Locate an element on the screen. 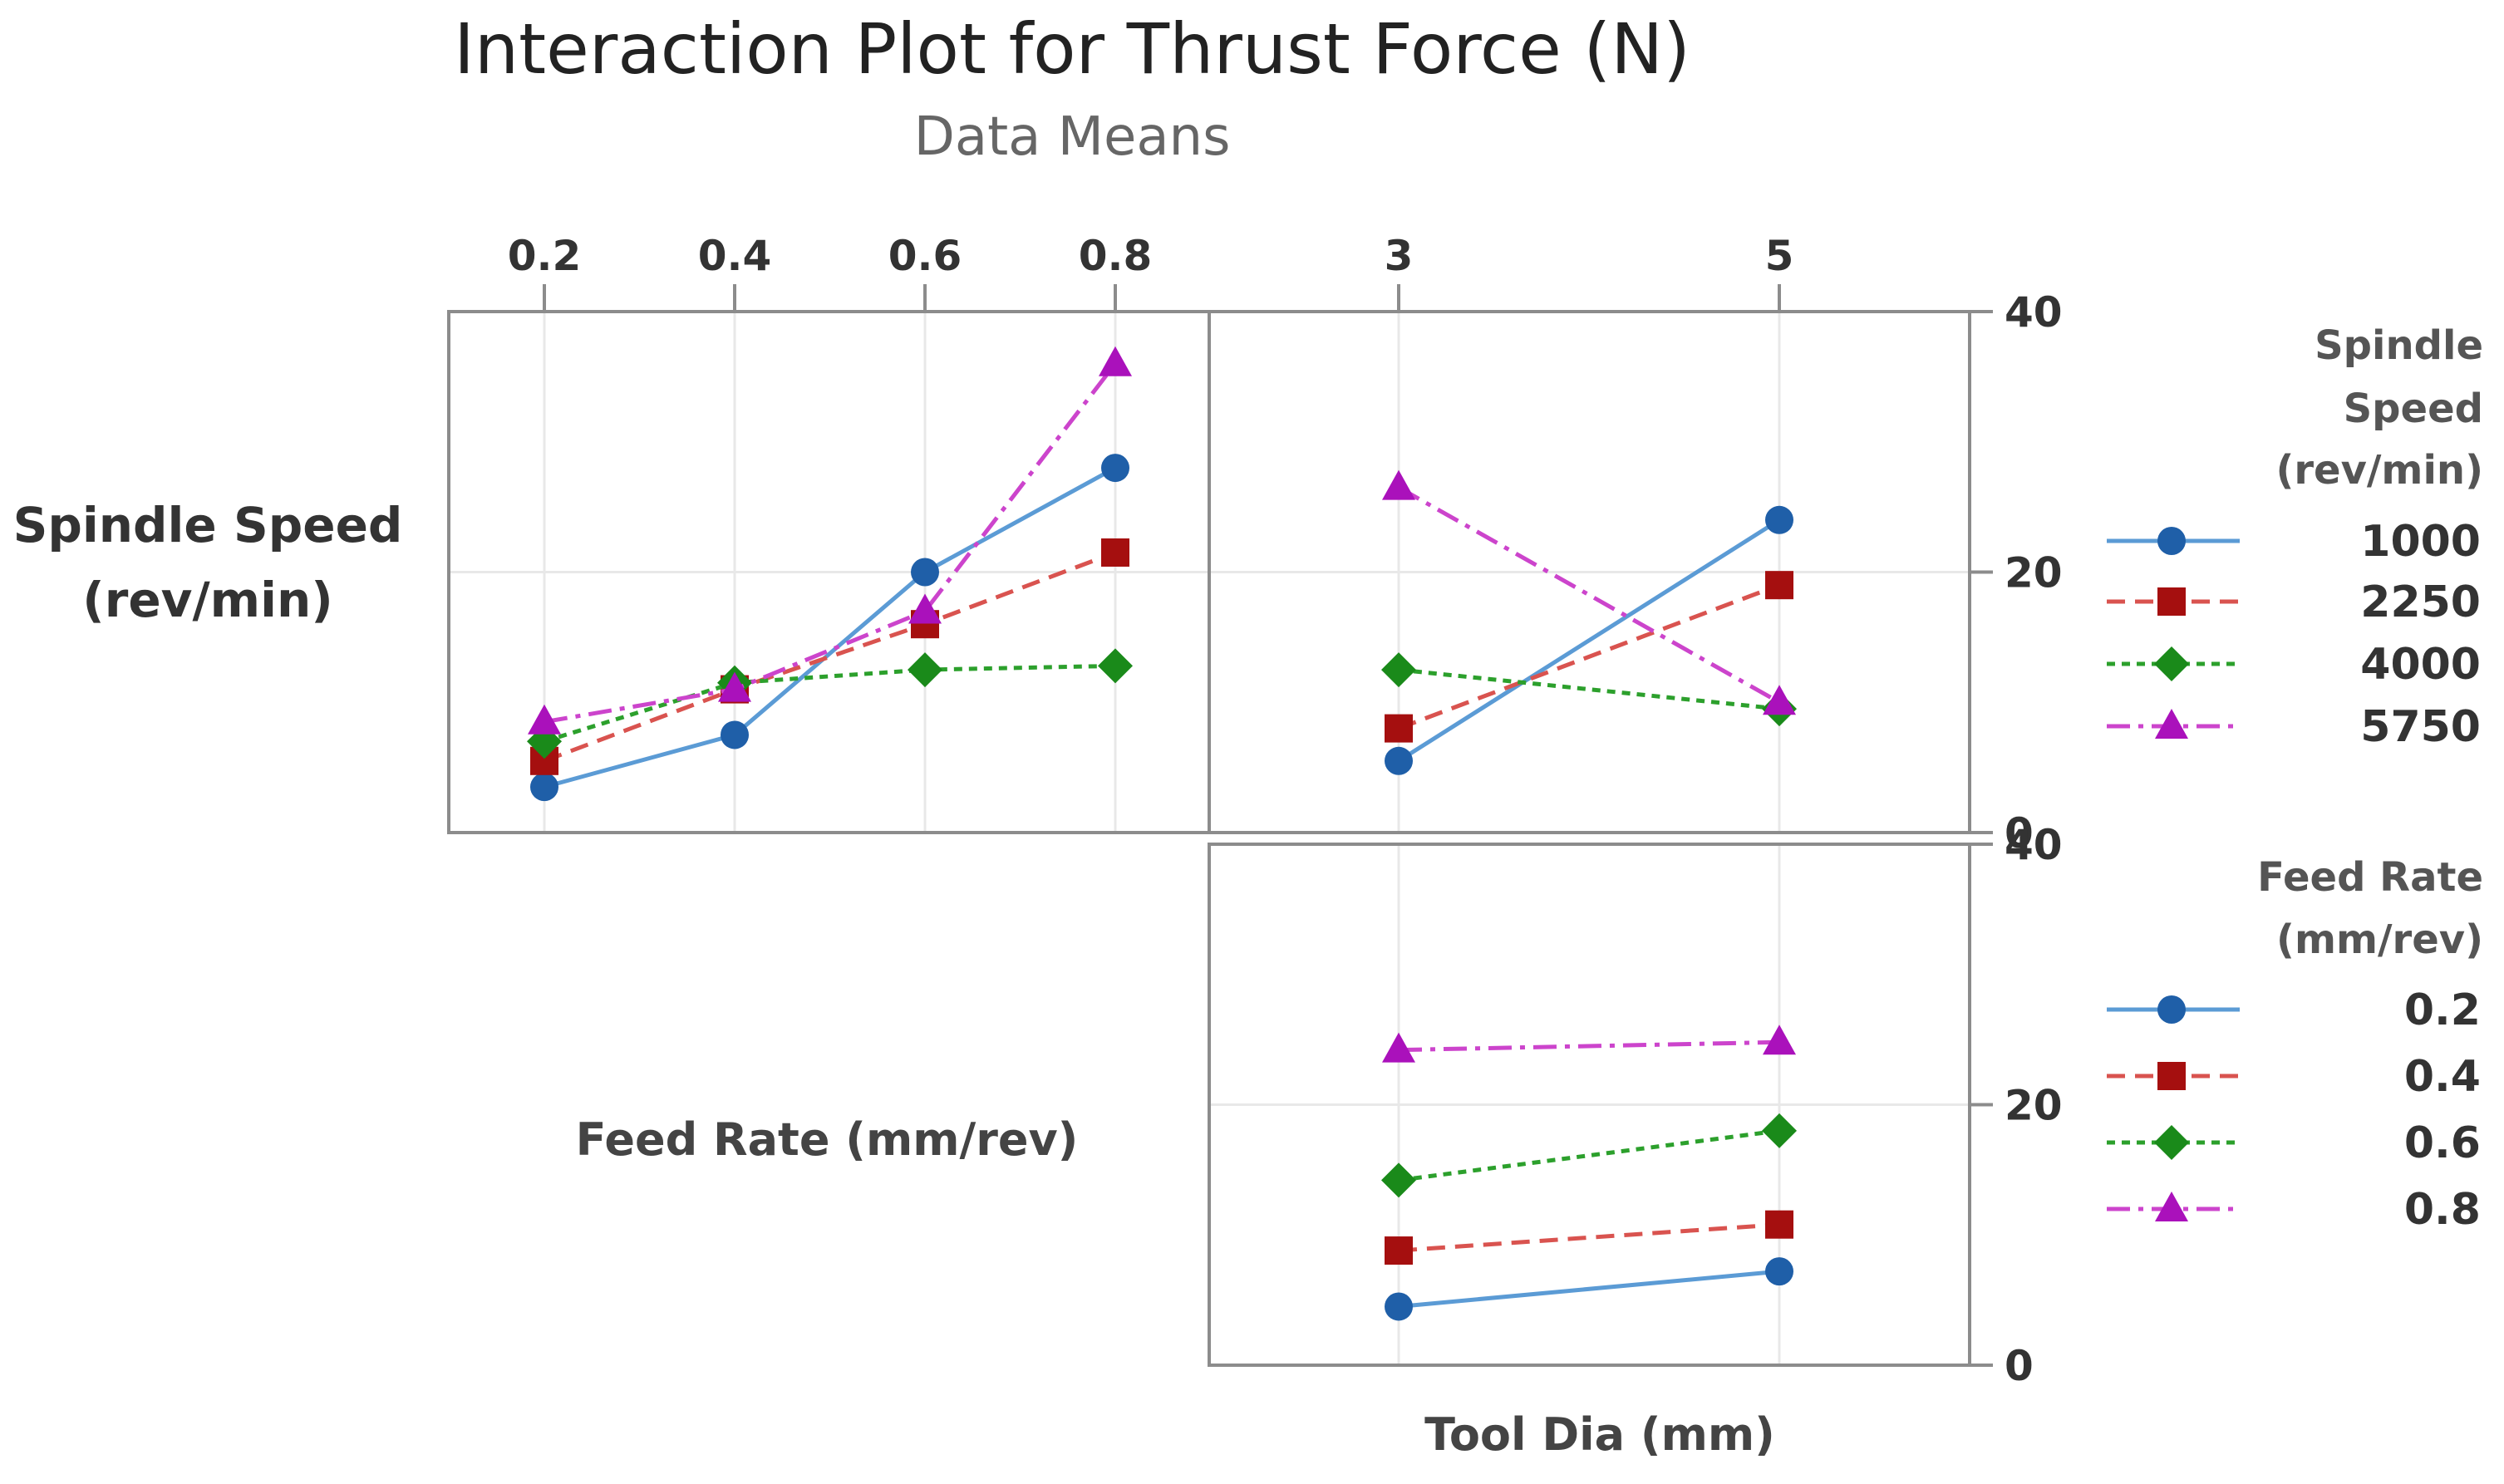 The width and height of the screenshot is (2504, 1484). legend-entry-0.6: 0.6 is located at coordinates (2442, 1143).